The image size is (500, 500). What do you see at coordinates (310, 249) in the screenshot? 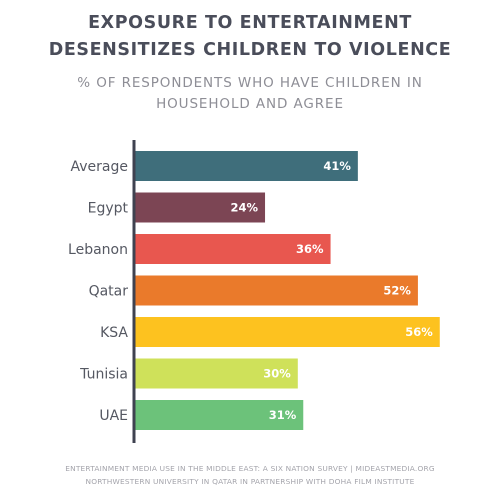
I see `value-label-lebanon: 36%` at bounding box center [310, 249].